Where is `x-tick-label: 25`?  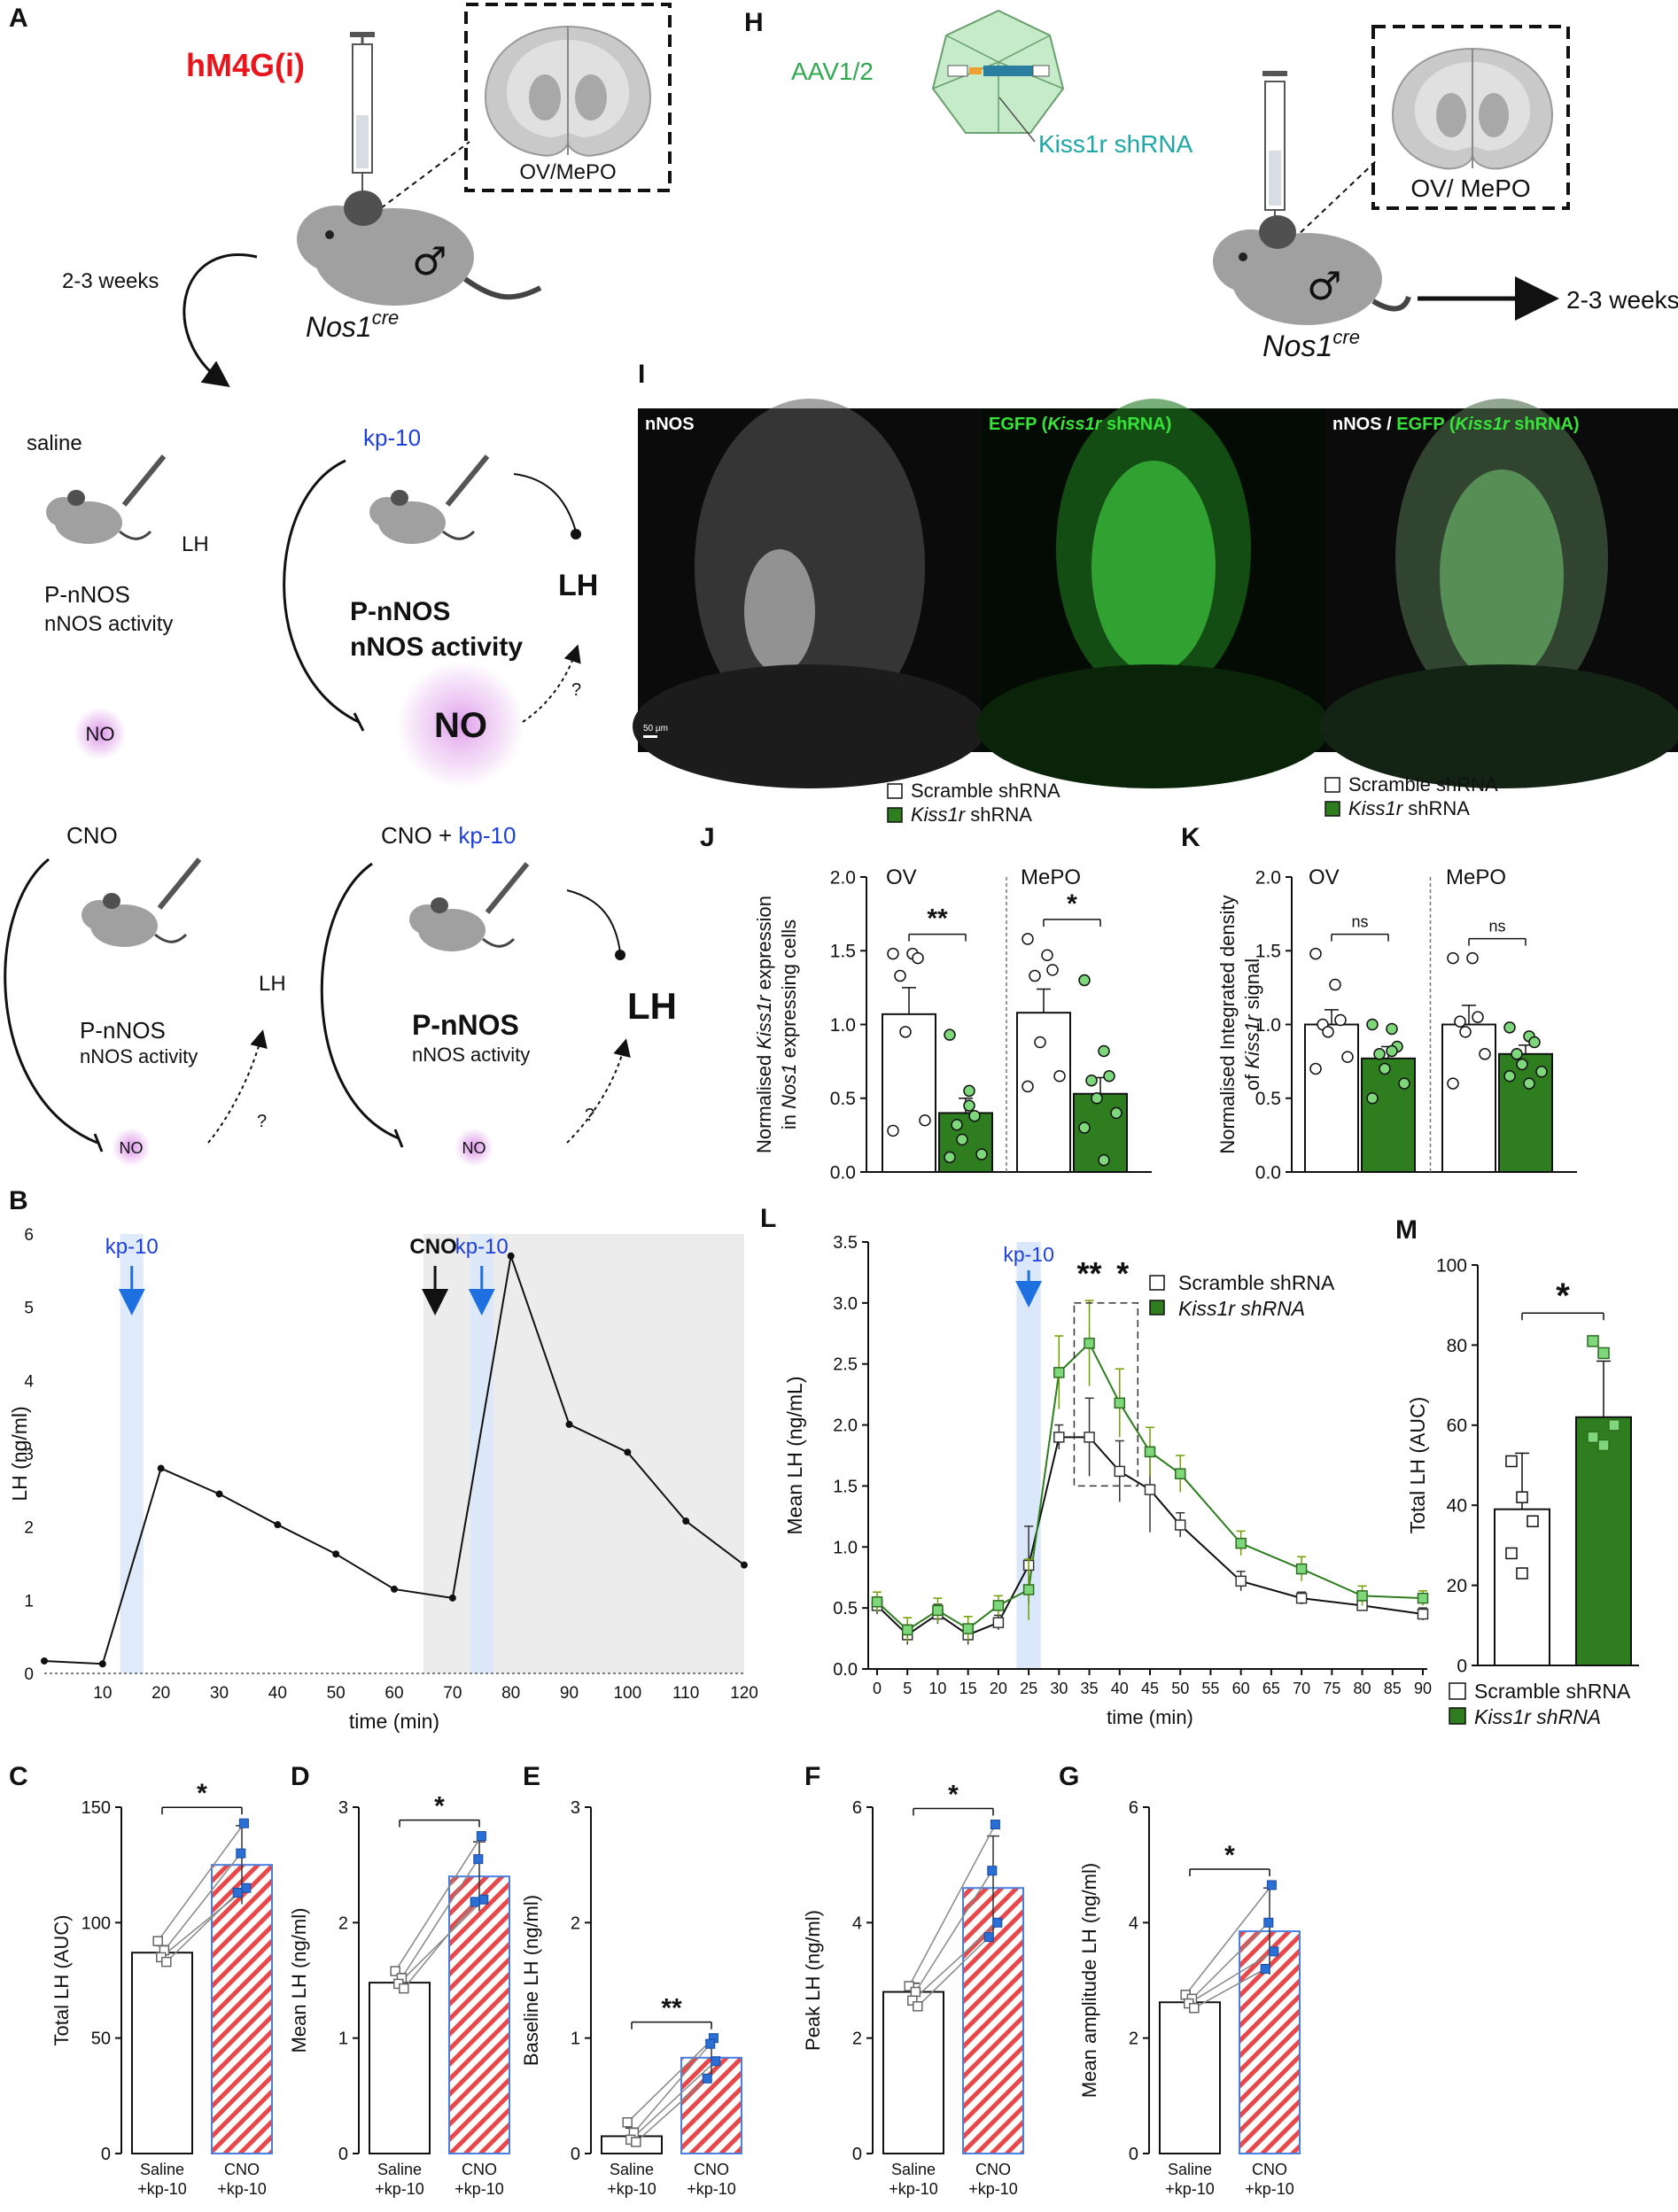 x-tick-label: 25 is located at coordinates (1028, 1688).